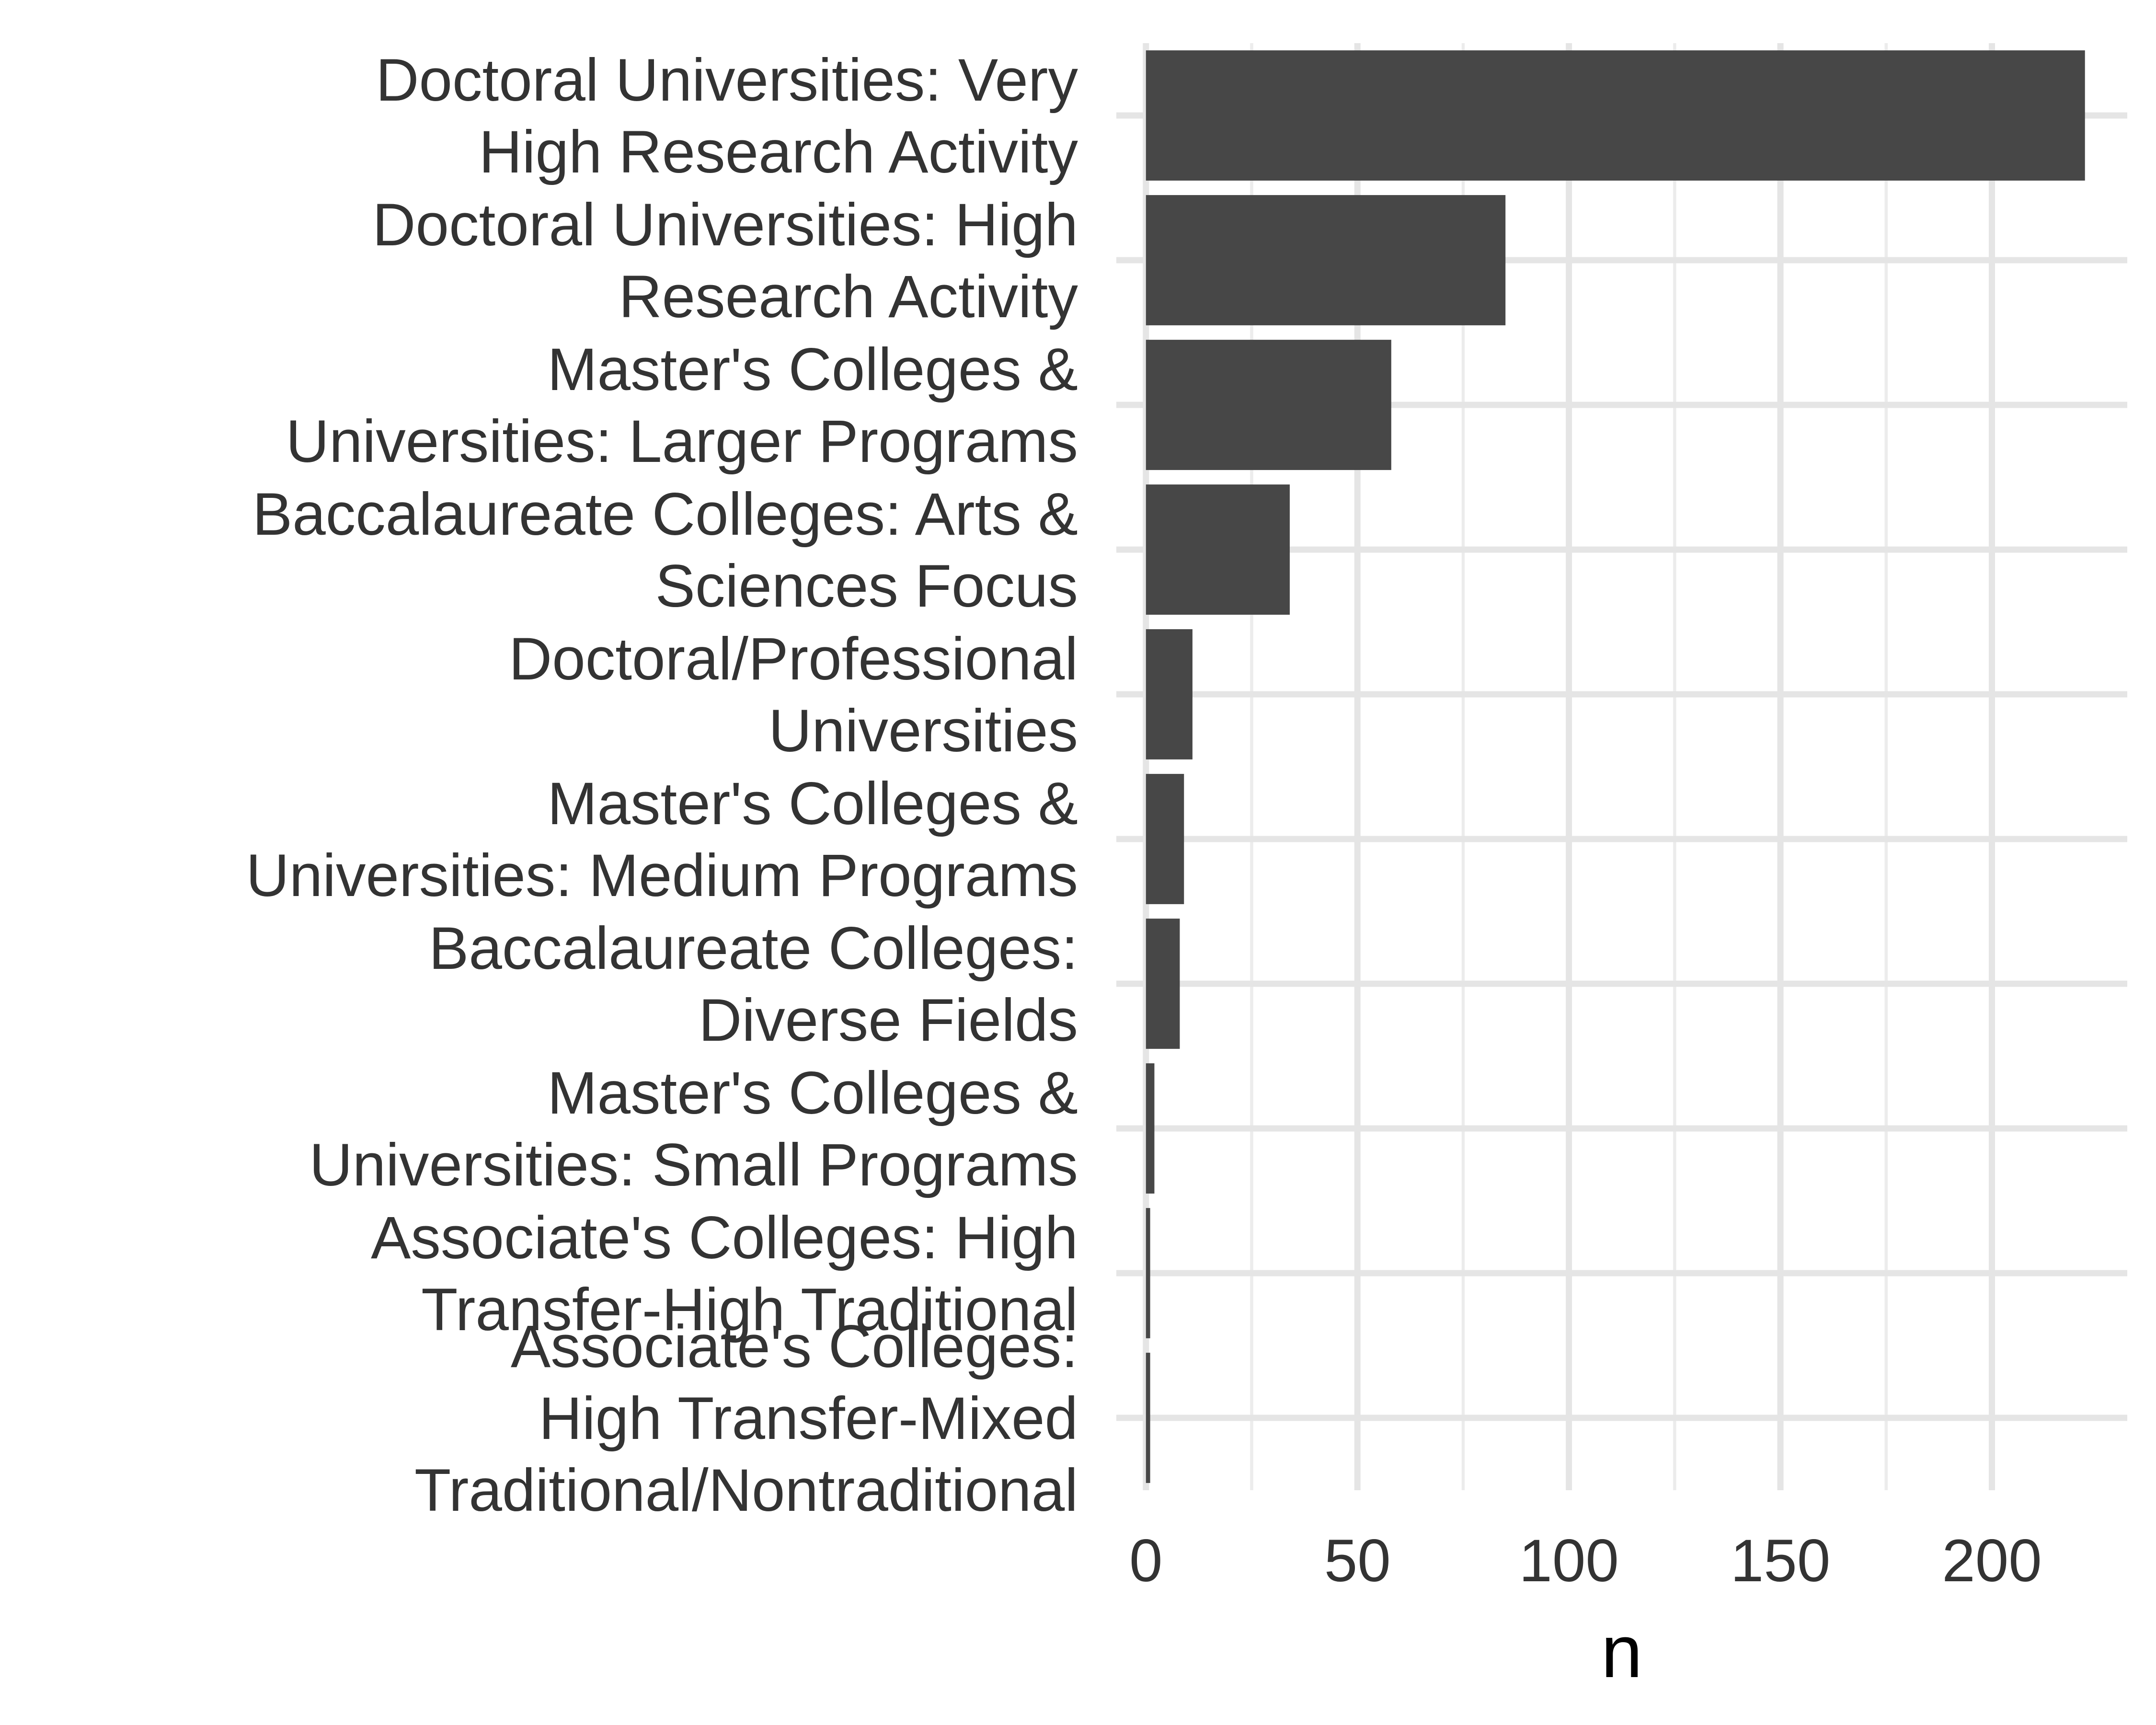 This screenshot has width=2156, height=1725. I want to click on category-label-line: Research Activity, so click(848, 297).